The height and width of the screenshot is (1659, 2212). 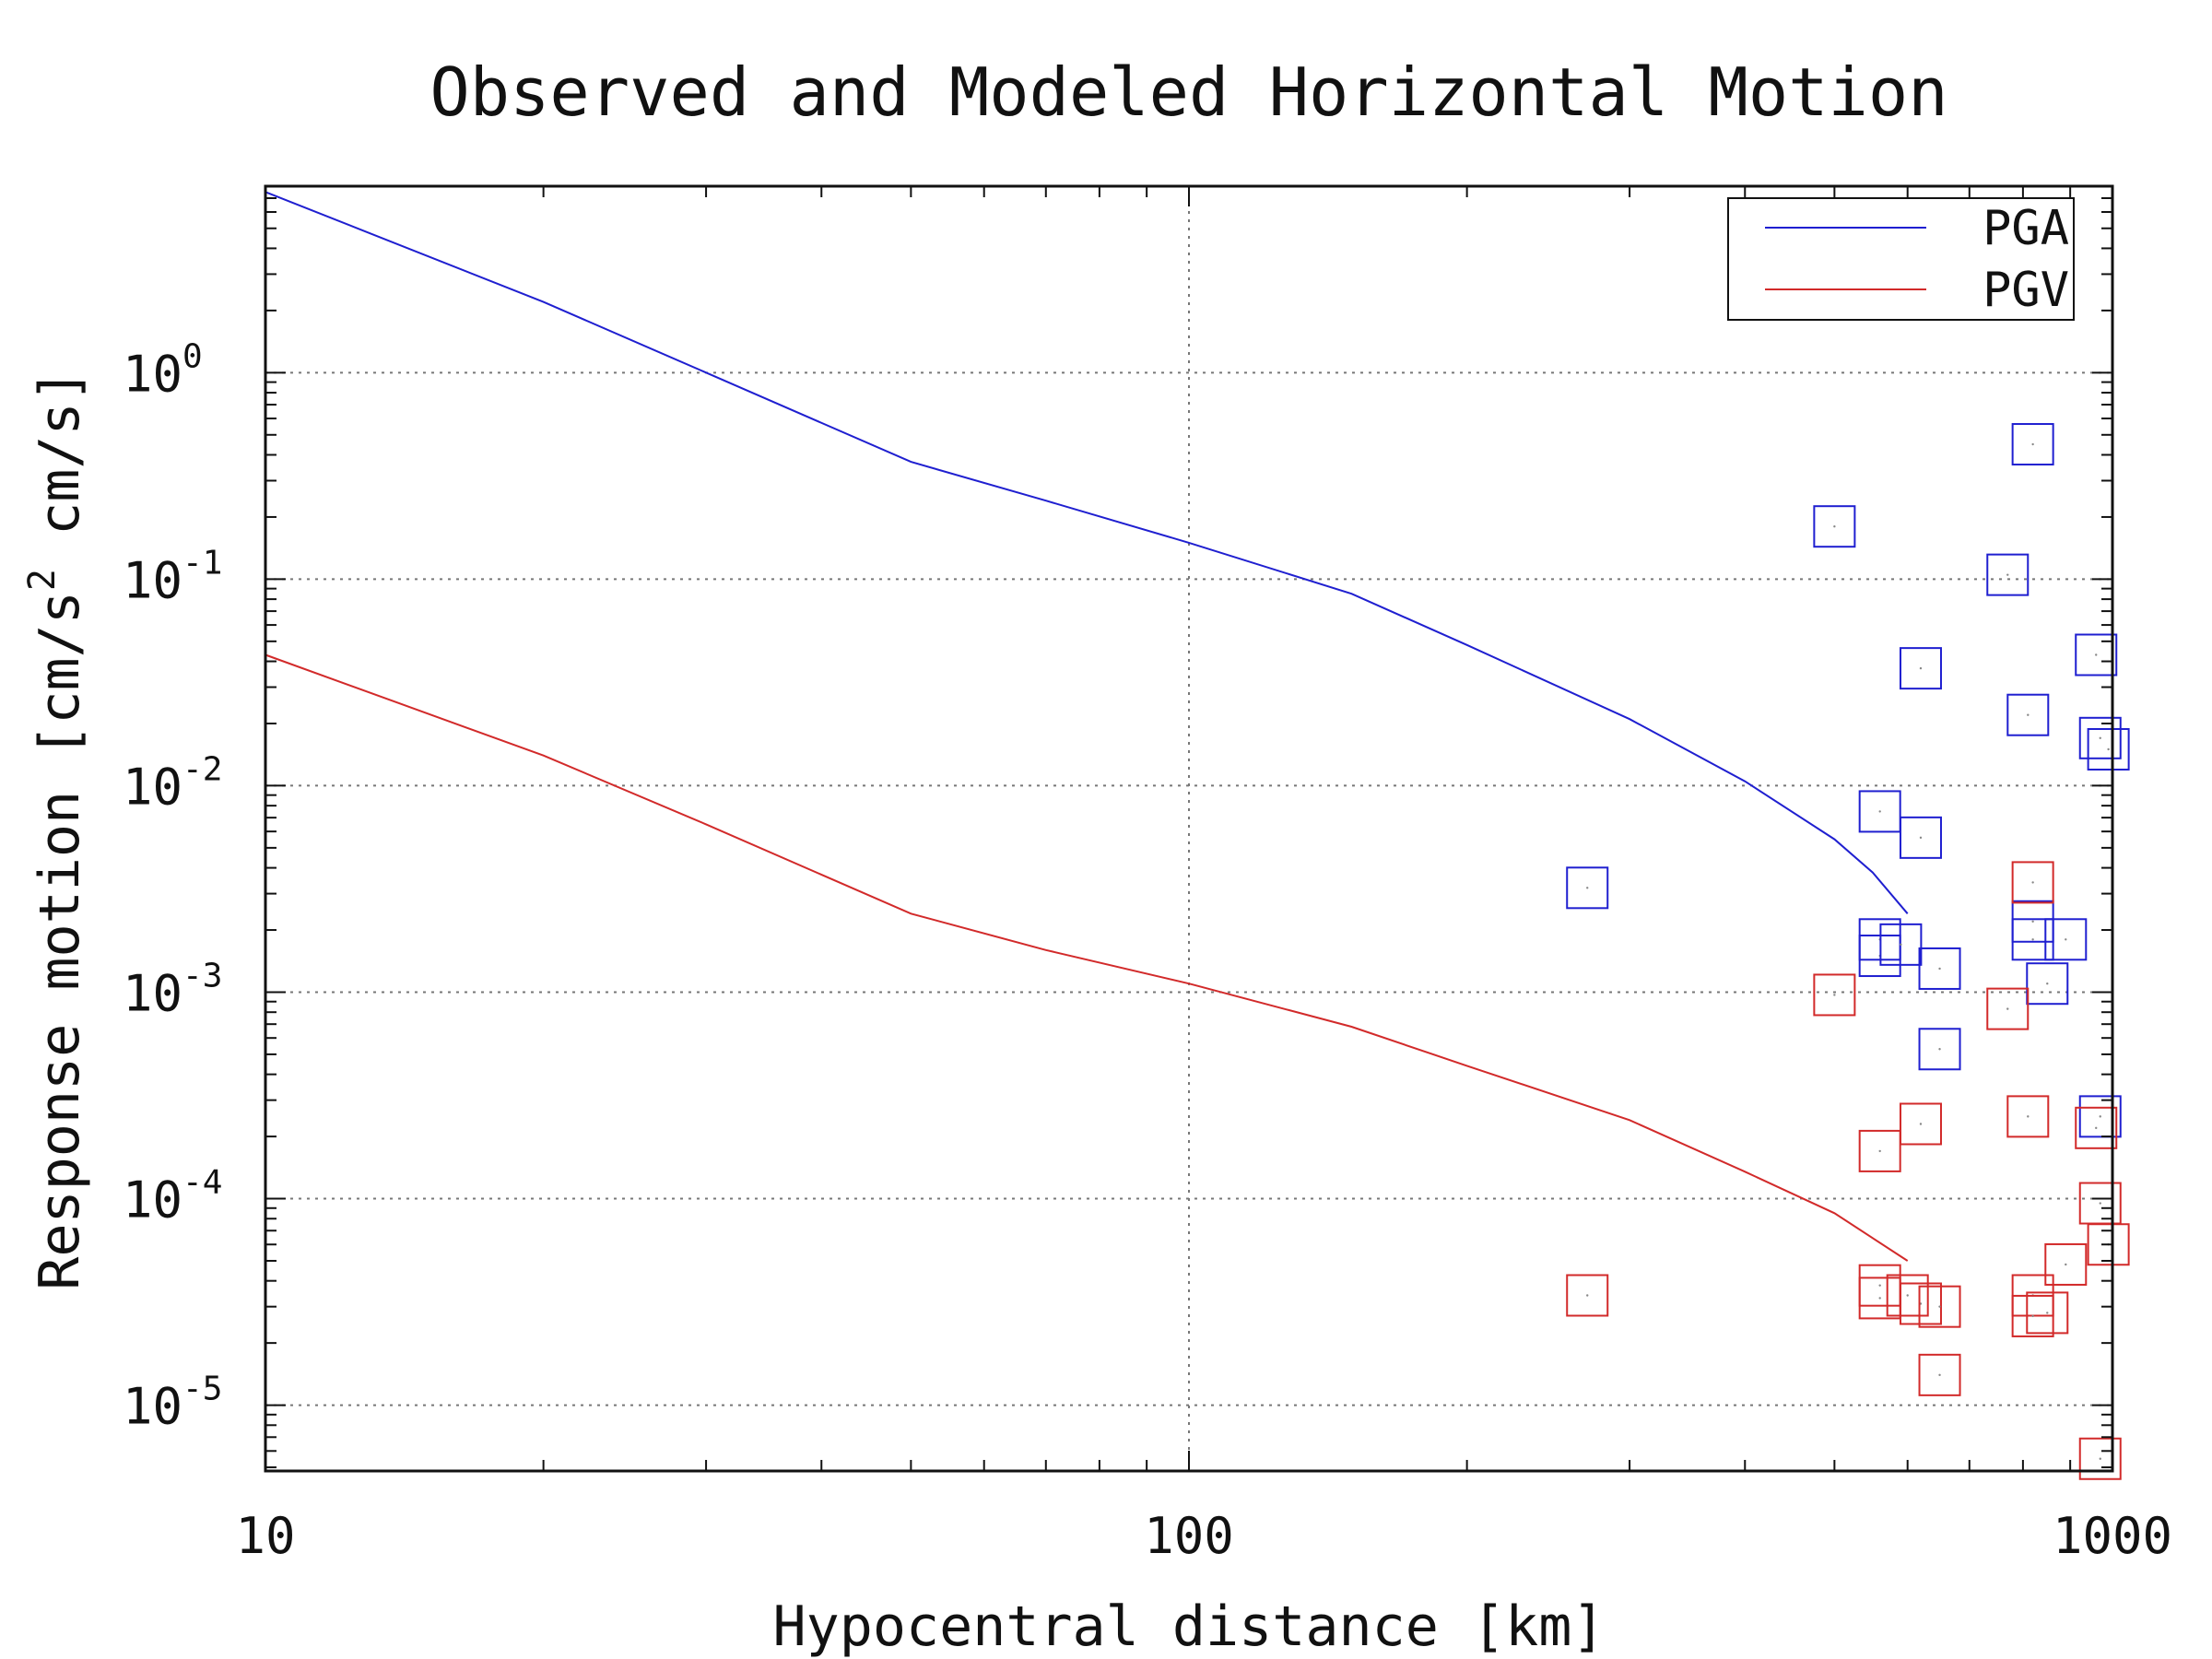 What do you see at coordinates (2026, 228) in the screenshot?
I see `legend-label-pga: PGA` at bounding box center [2026, 228].